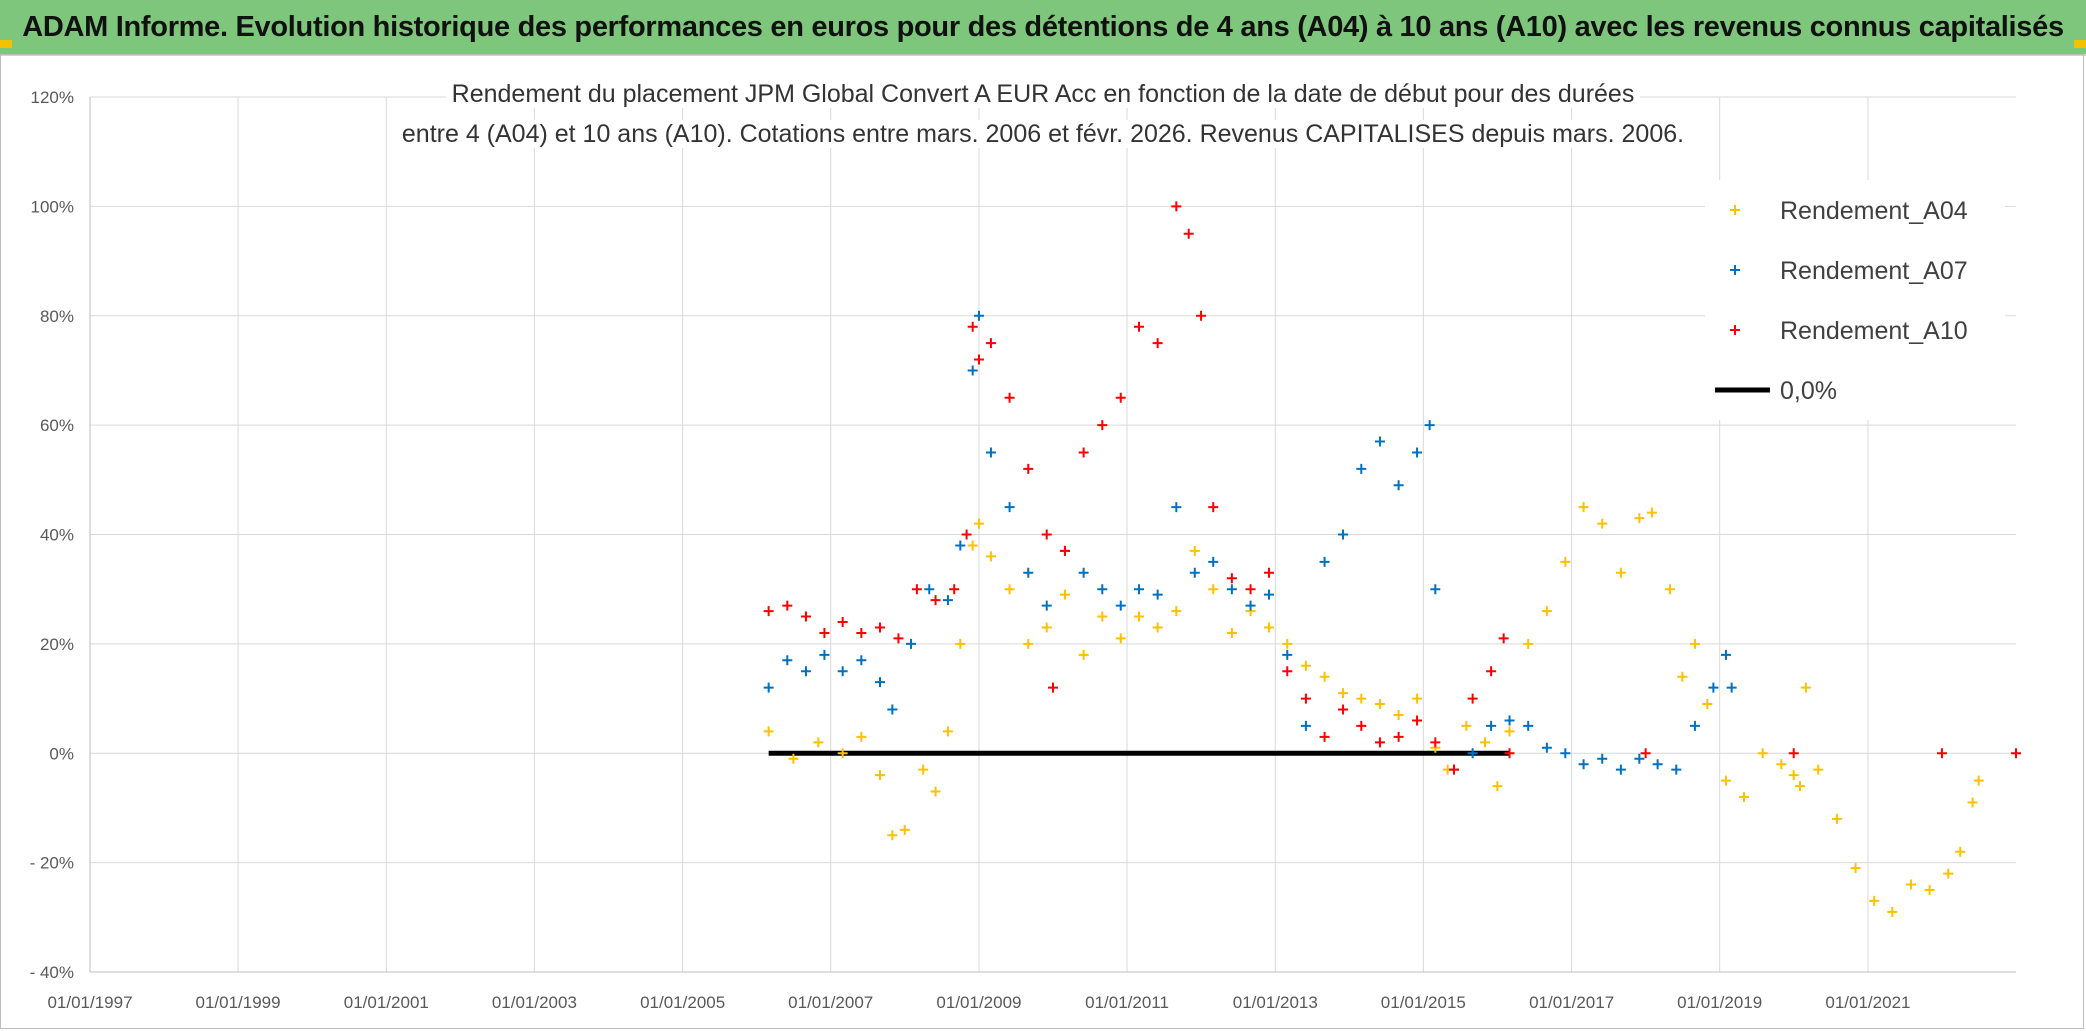 This screenshot has width=2086, height=1031. I want to click on corner-accent-right, so click(2080, 44).